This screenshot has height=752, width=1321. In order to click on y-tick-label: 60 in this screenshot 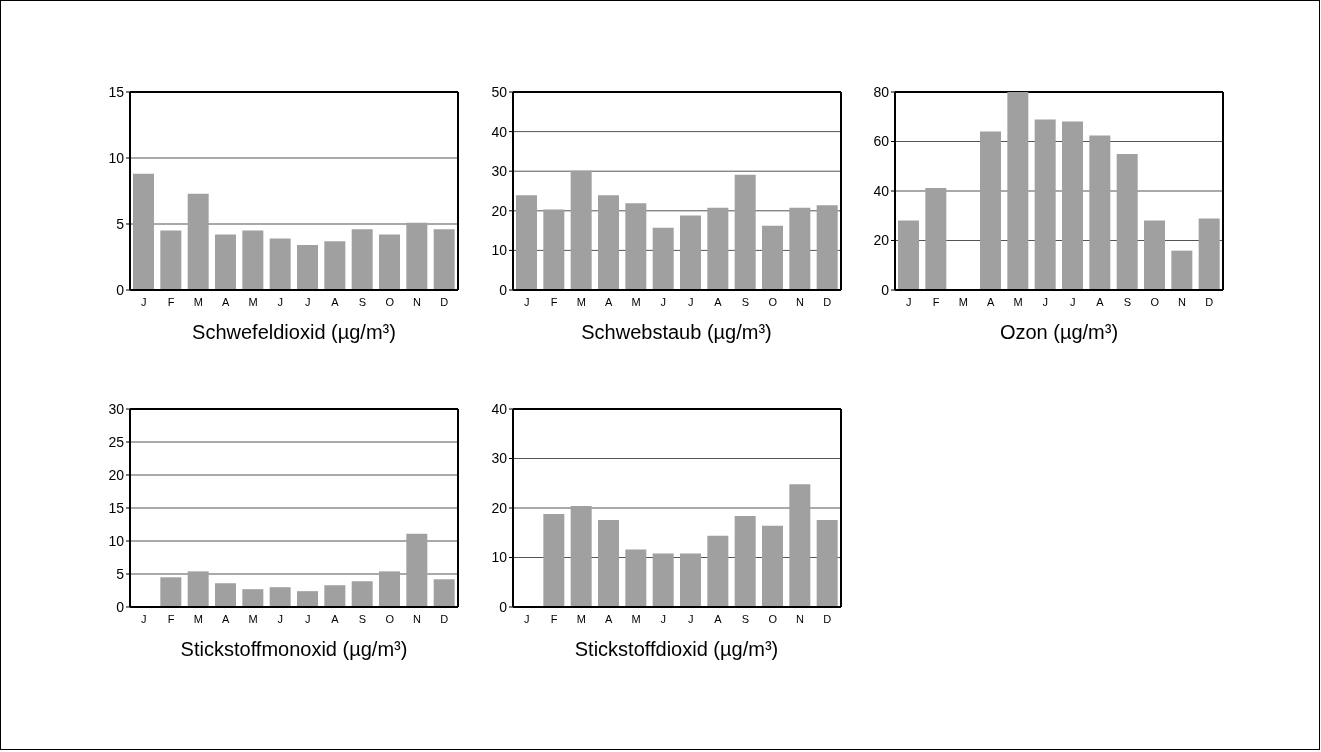, I will do `click(881, 141)`.